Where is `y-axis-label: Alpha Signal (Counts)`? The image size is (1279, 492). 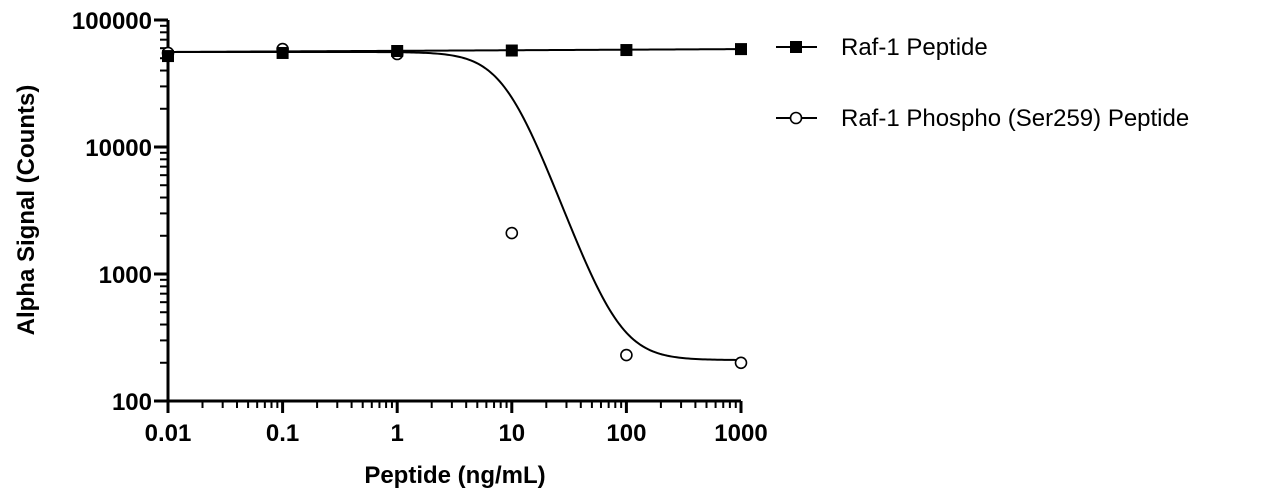
y-axis-label: Alpha Signal (Counts) is located at coordinates (26, 210).